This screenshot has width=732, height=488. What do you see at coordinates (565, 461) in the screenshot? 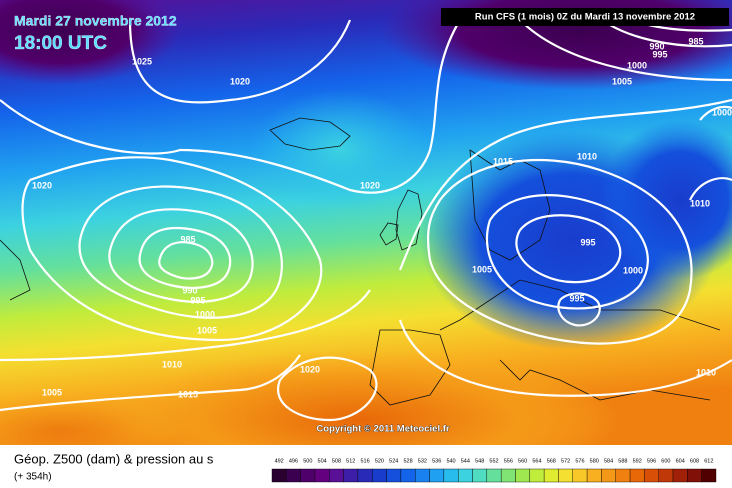
I see `scale-label: 572` at bounding box center [565, 461].